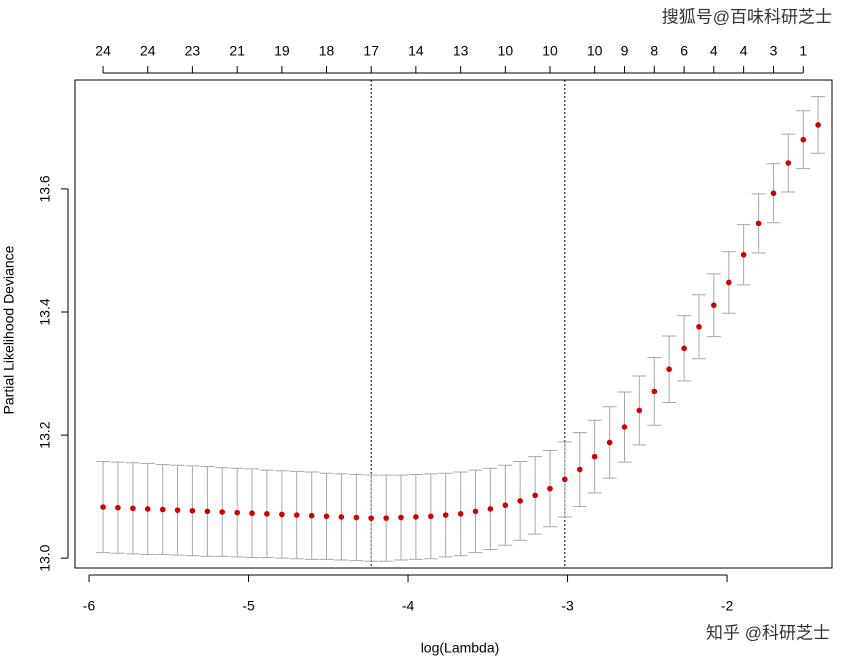  I want to click on top-tick-label: 3, so click(774, 51).